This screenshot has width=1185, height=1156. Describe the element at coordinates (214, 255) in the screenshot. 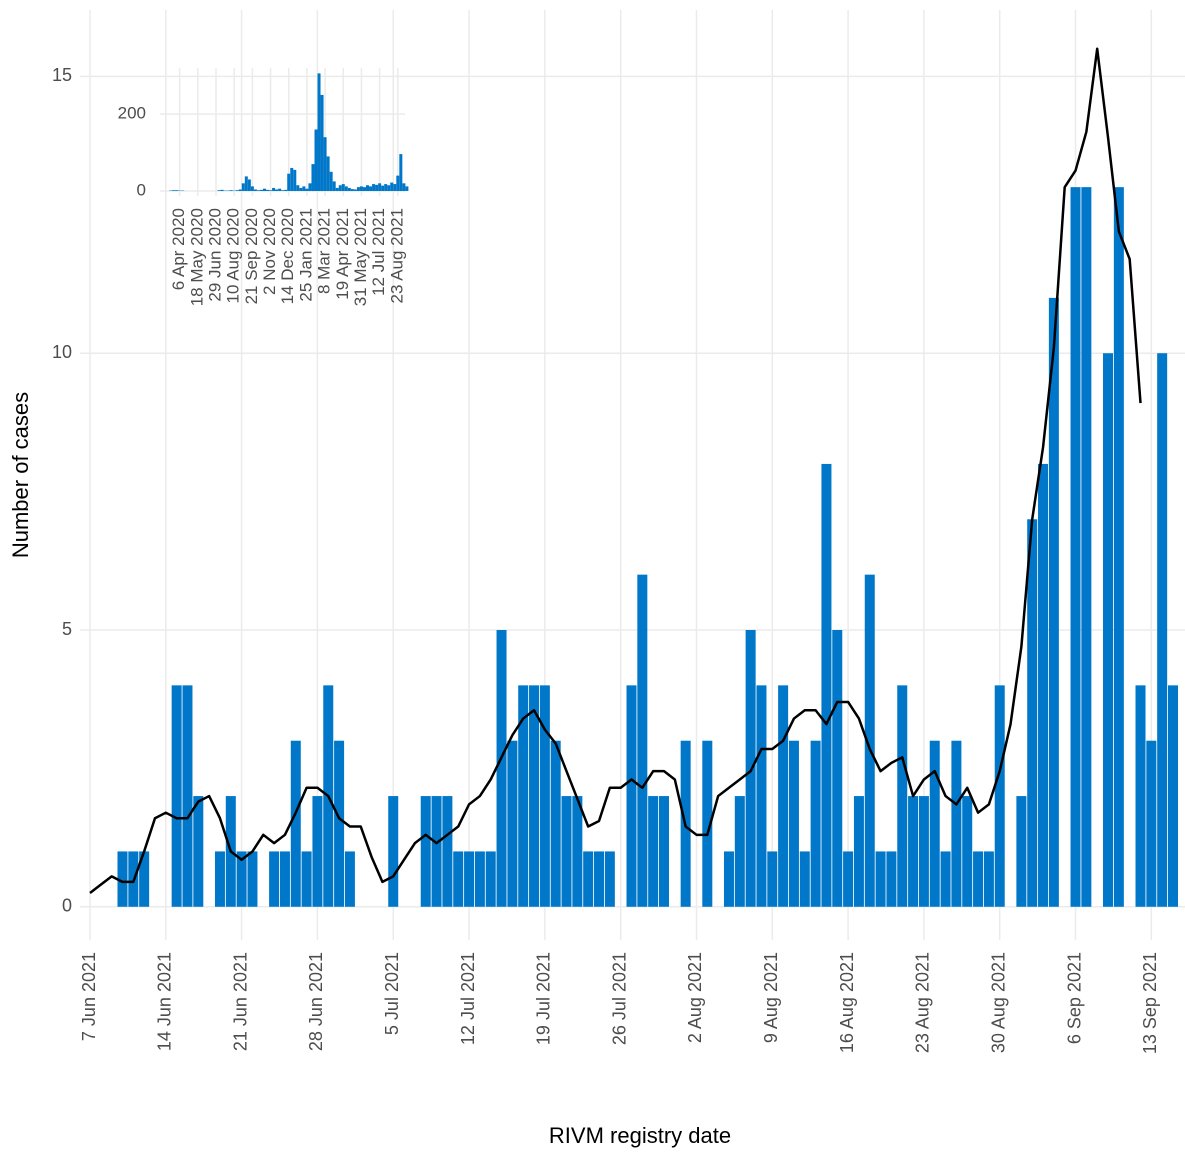

I see `x-tick-label: 29 Jun 2020` at that location.